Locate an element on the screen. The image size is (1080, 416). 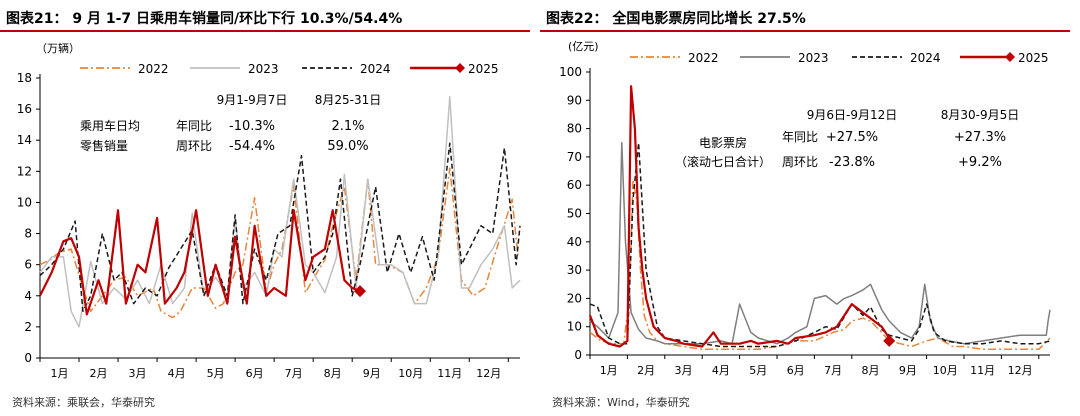
annotation-column-head: 8月25-31日 is located at coordinates (348, 100).